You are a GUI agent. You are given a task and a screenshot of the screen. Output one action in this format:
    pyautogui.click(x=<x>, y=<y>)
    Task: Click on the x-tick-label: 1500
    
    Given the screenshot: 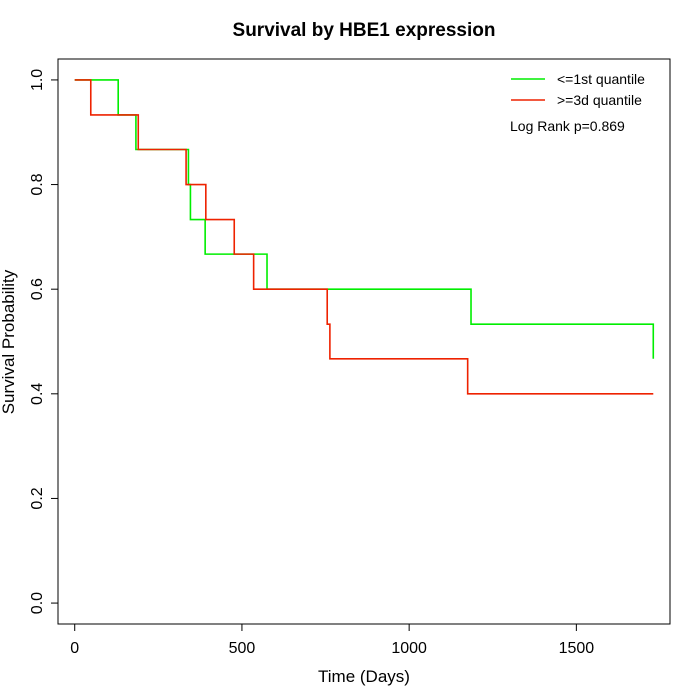 What is the action you would take?
    pyautogui.click(x=577, y=648)
    